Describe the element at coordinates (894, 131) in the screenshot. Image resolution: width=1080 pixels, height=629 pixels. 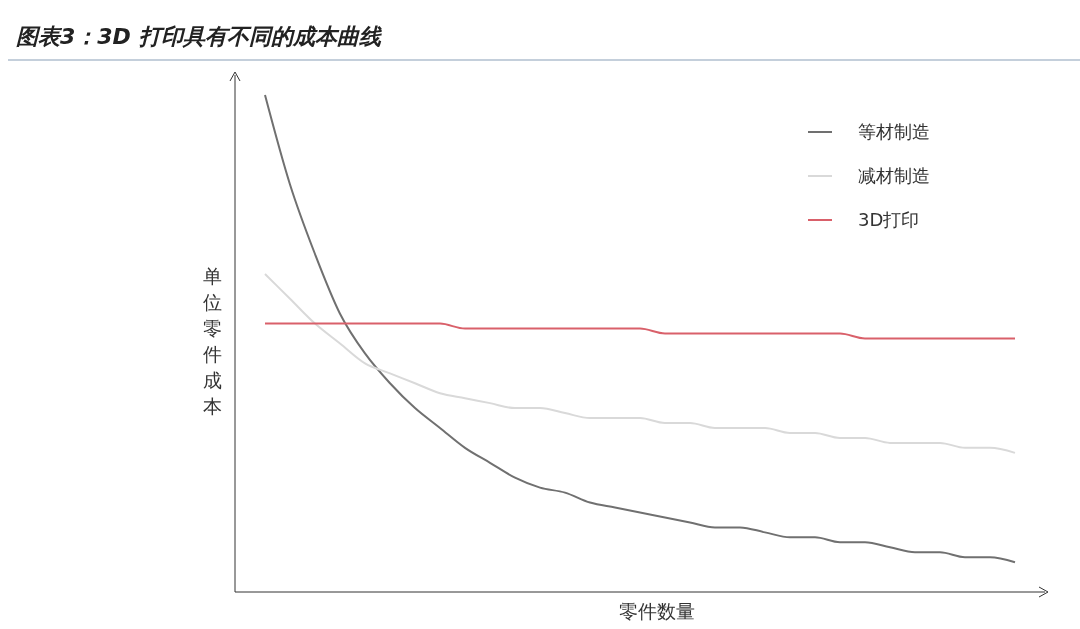
I see `legend-label: 等材制造` at that location.